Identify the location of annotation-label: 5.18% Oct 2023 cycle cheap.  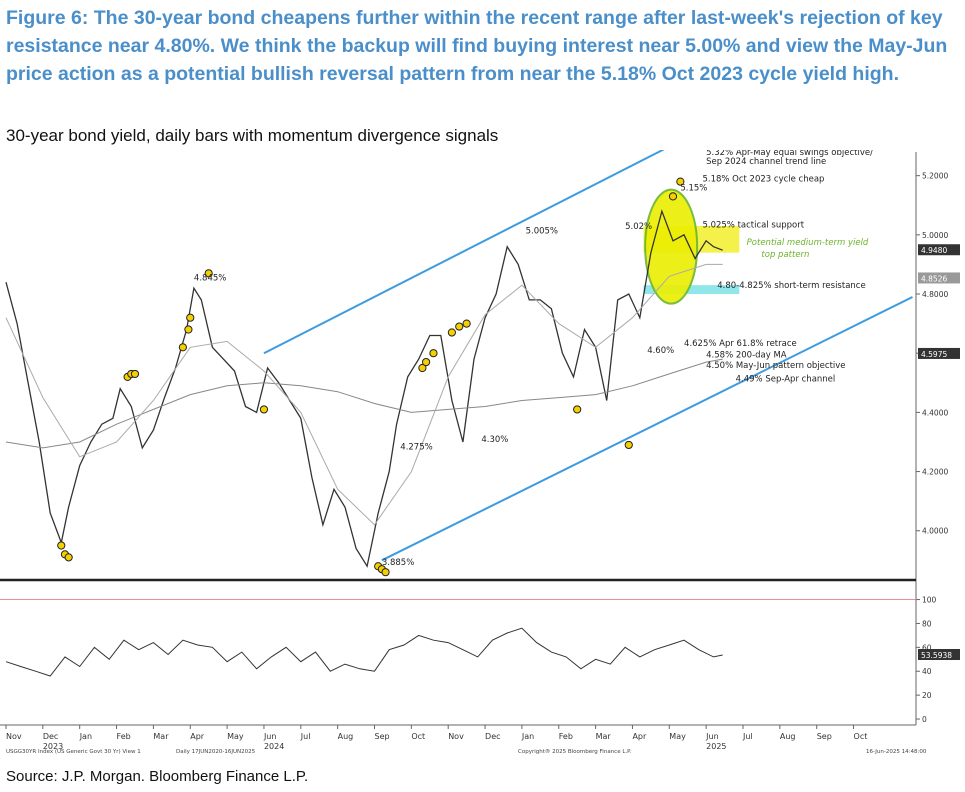
(763, 180).